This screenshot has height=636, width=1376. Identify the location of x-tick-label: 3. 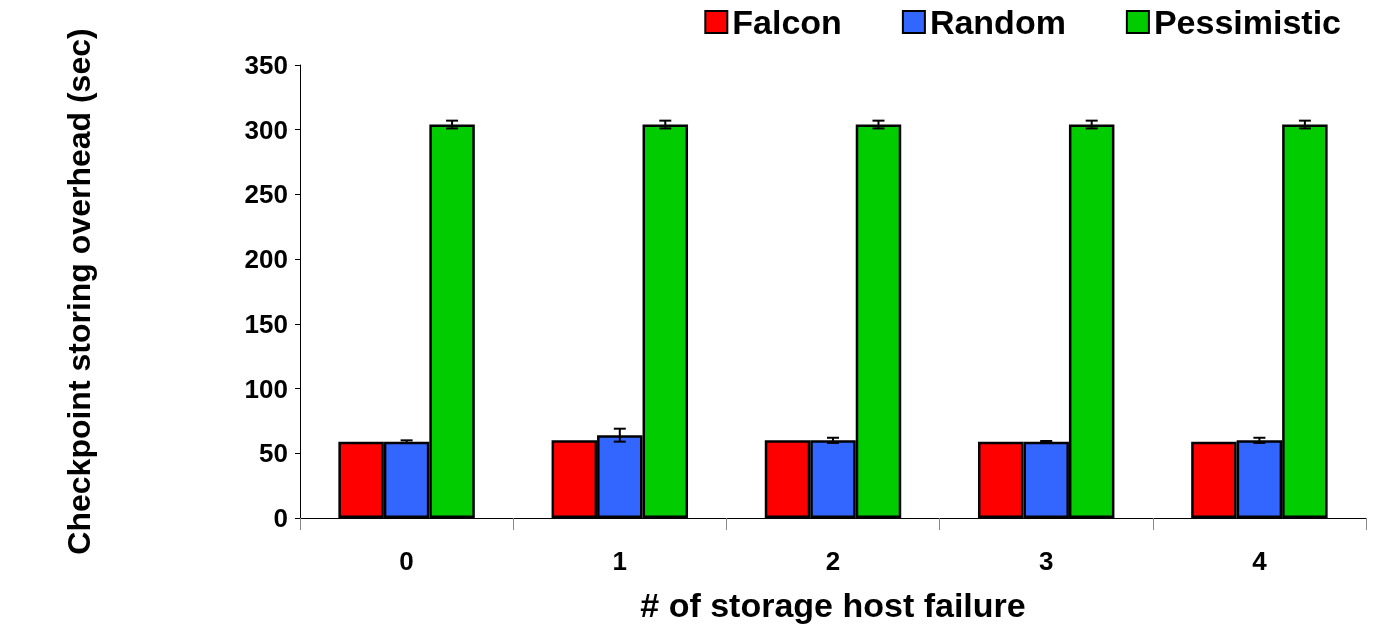
(1046, 561).